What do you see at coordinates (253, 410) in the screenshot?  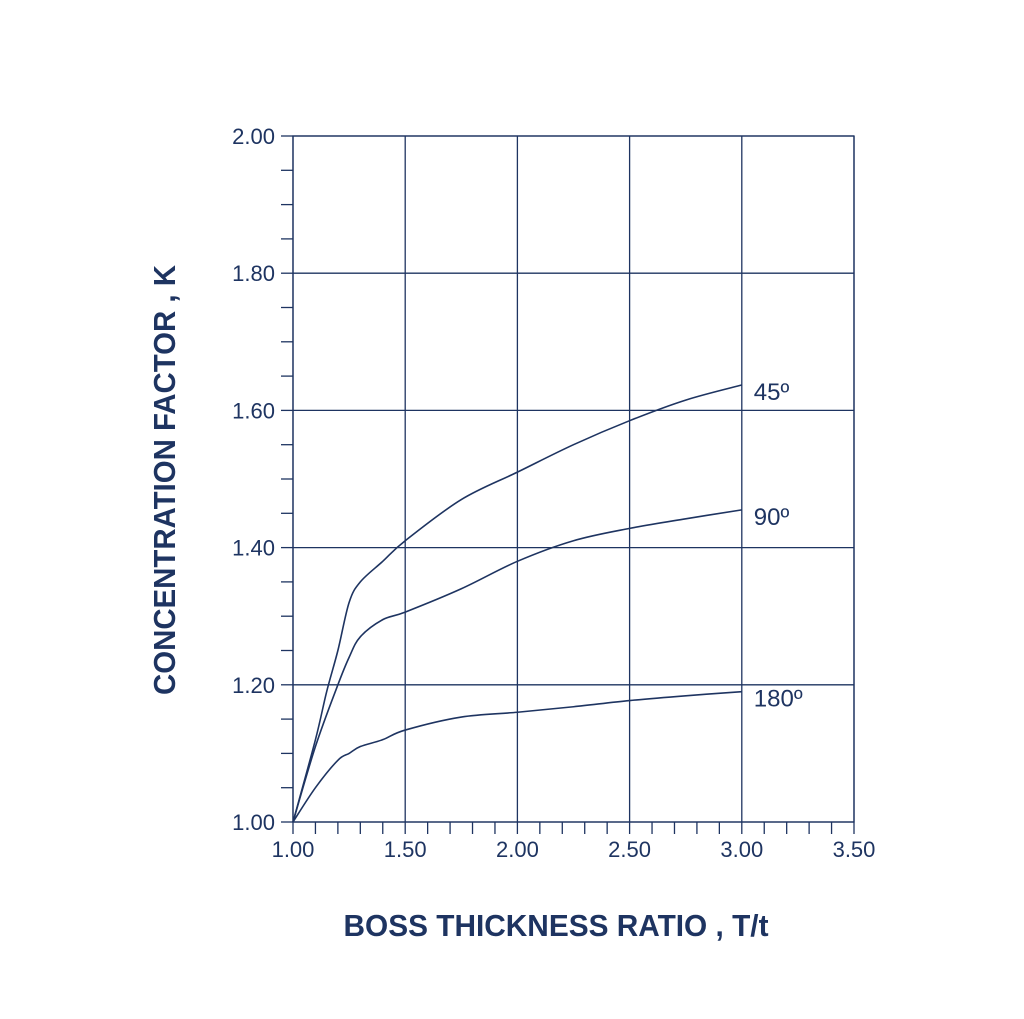 I see `y-tick-label: 1.60` at bounding box center [253, 410].